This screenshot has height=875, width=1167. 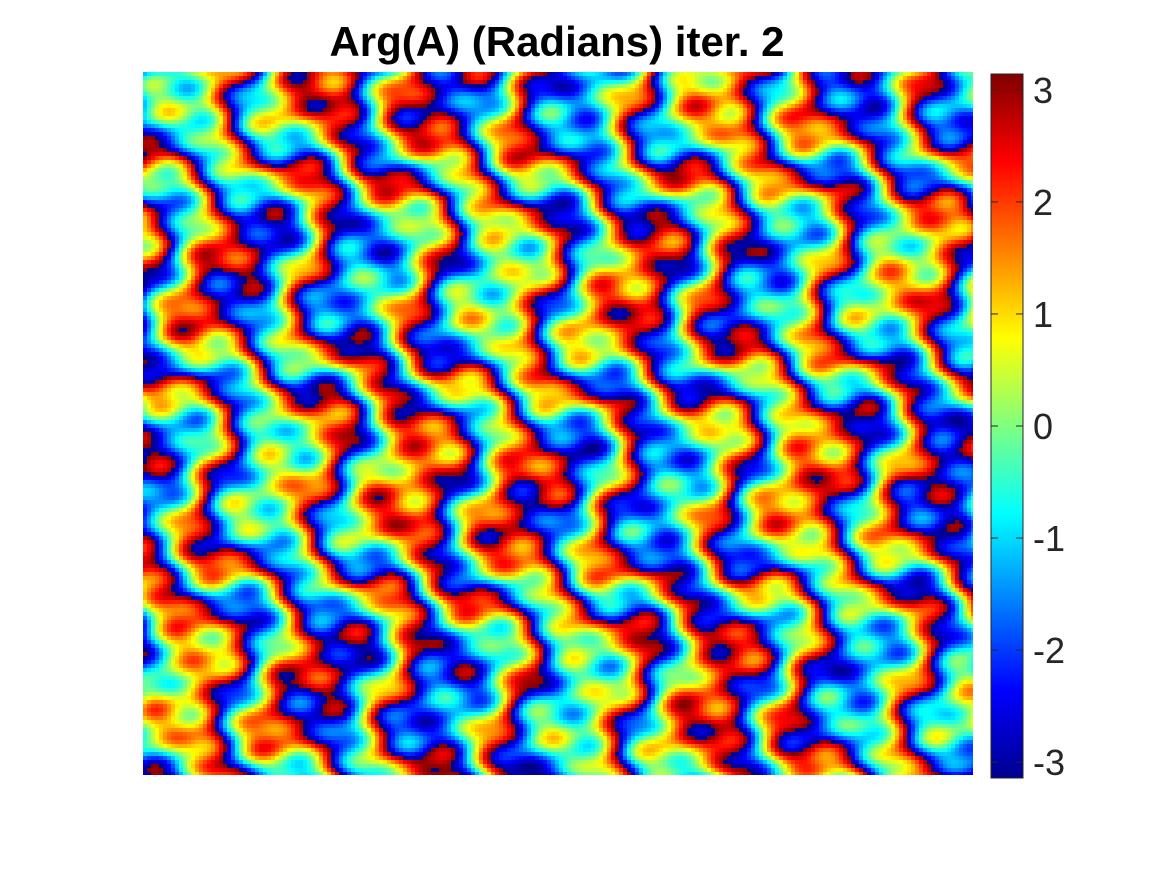 I want to click on chart-title: Arg(A) (Radians) iter. 2, so click(x=556, y=41).